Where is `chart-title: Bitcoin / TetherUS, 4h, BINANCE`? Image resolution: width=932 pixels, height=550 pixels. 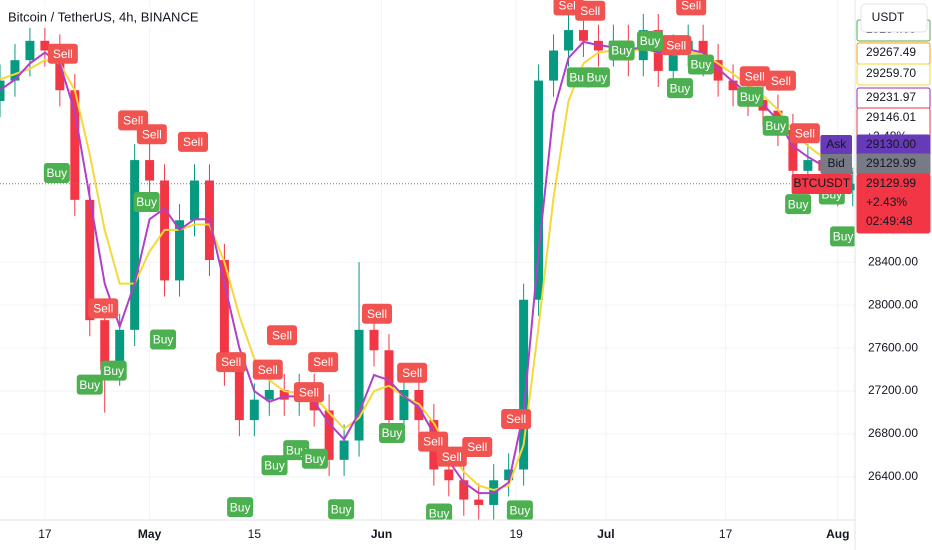
chart-title: Bitcoin / TetherUS, 4h, BINANCE is located at coordinates (103, 16).